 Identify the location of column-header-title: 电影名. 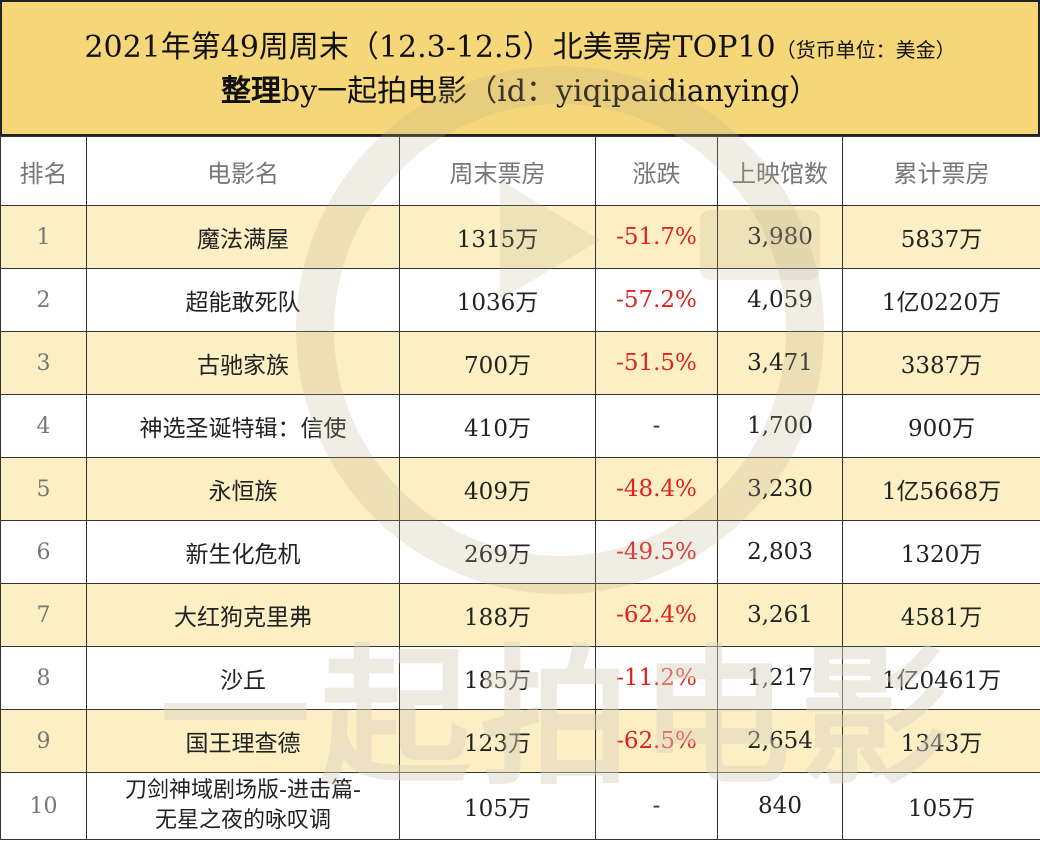
(243, 171).